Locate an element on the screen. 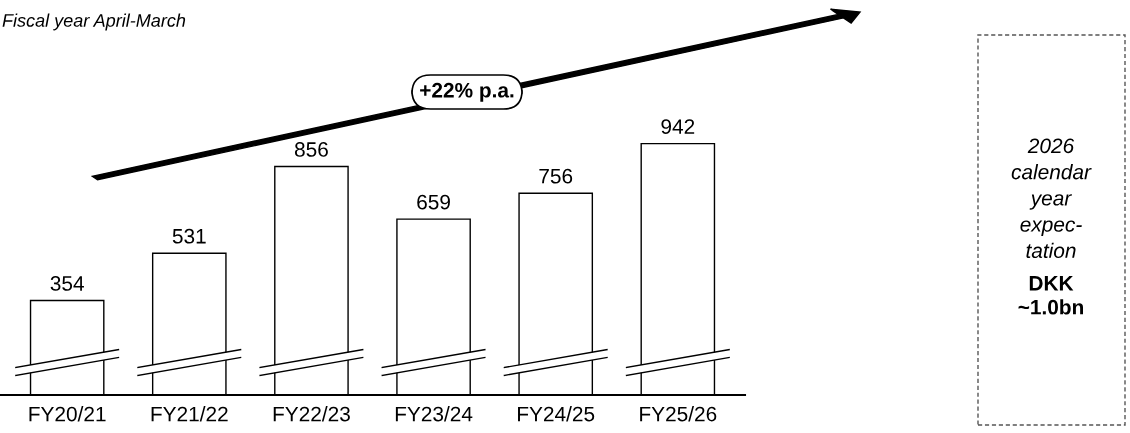 Image resolution: width=1130 pixels, height=433 pixels. data-label: 756 is located at coordinates (556, 176).